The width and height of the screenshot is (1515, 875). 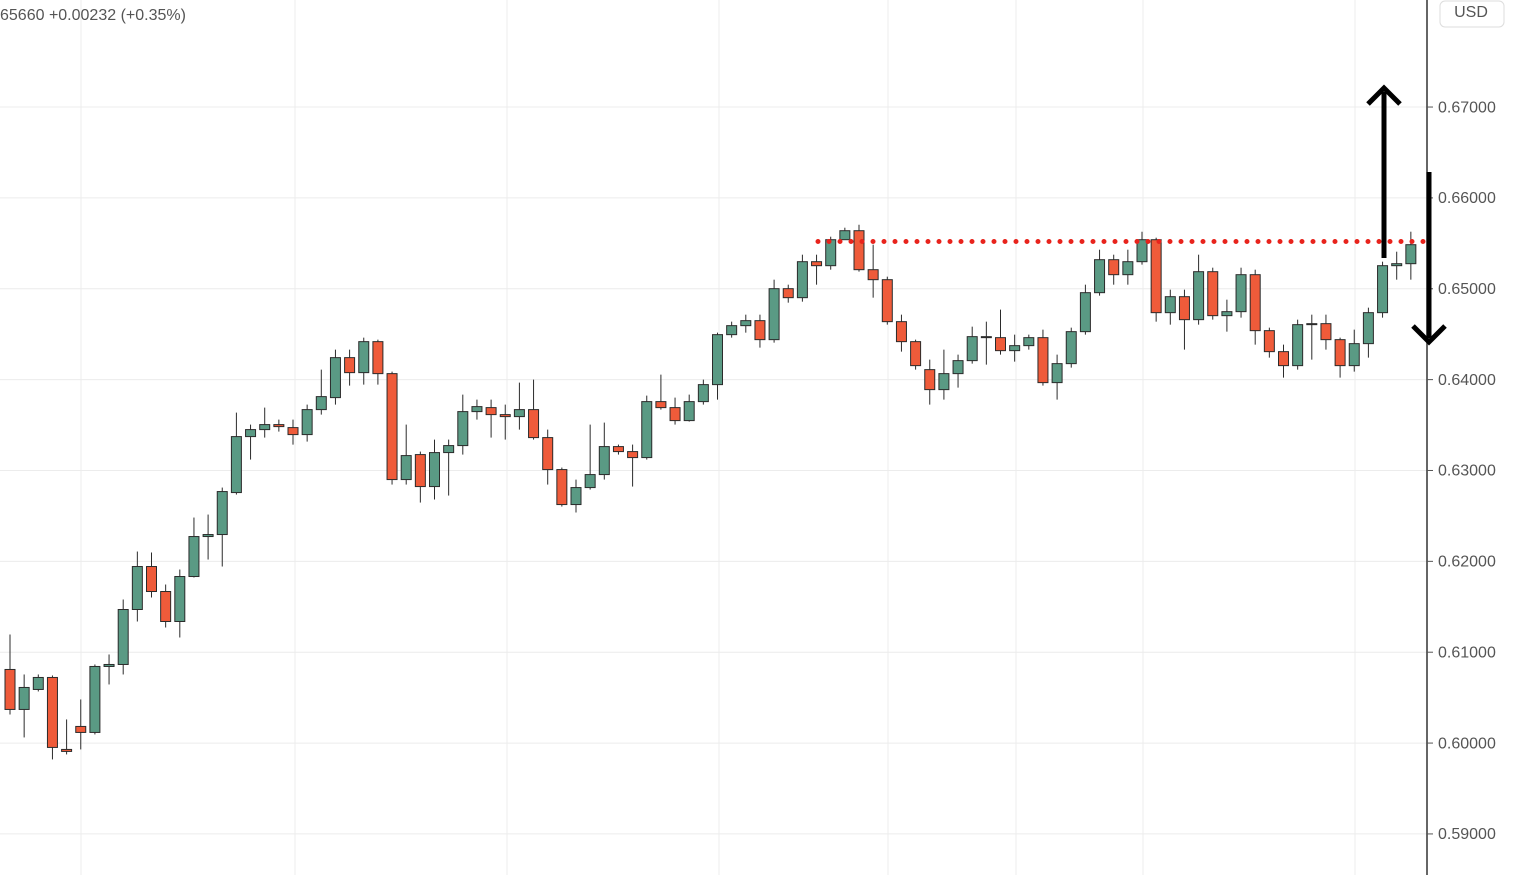 I want to click on header-values: 65660 +0.00232 (+0.35%), so click(x=93, y=15).